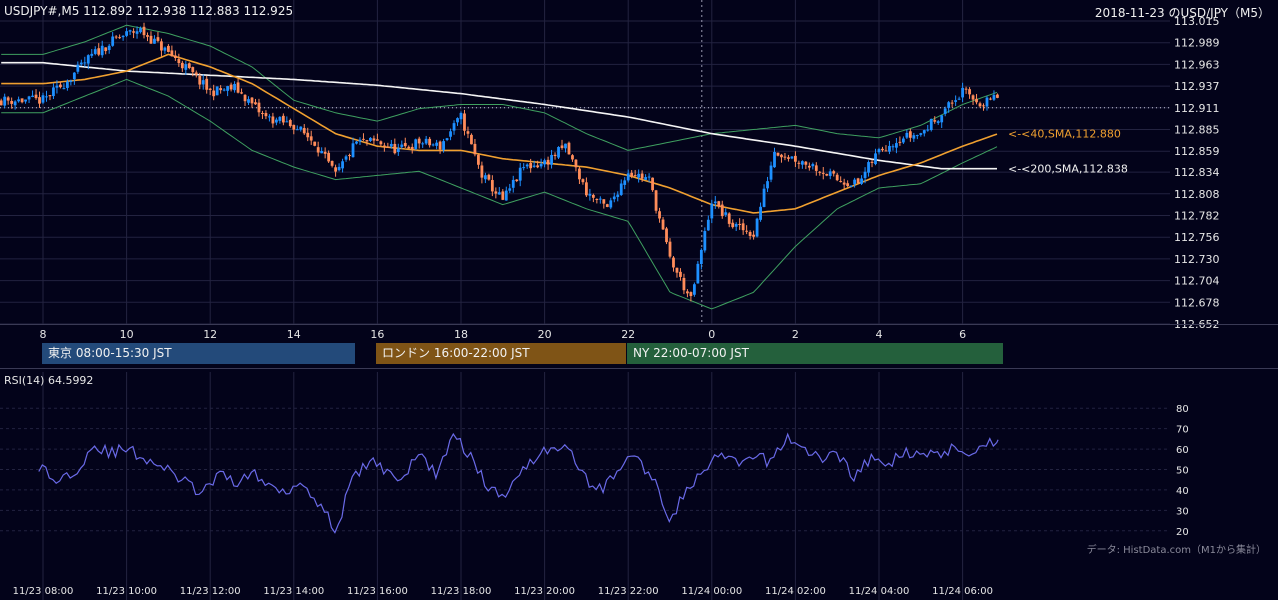  What do you see at coordinates (293, 591) in the screenshot?
I see `rsi-x-tick-label: 11/23 14:00` at bounding box center [293, 591].